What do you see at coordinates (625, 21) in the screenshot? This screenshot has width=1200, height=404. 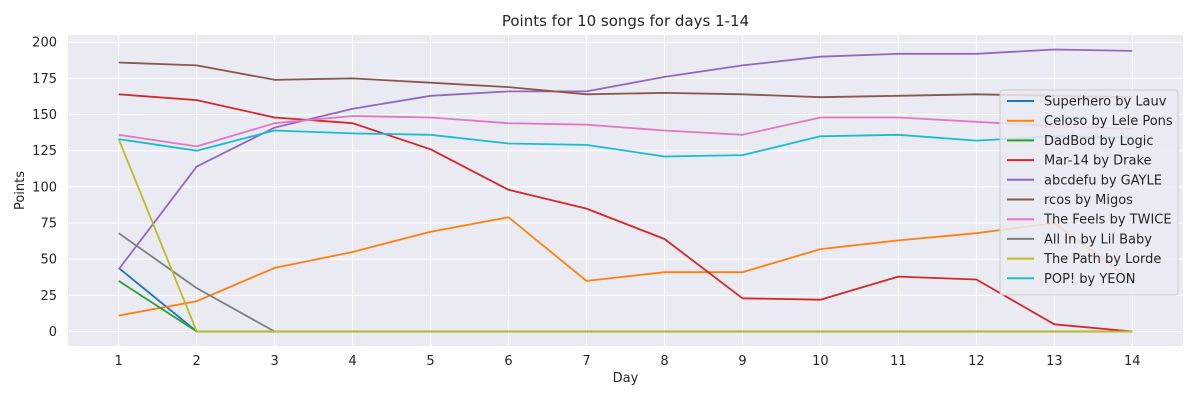 I see `chart-title: Points for 10 songs for days 1-14` at bounding box center [625, 21].